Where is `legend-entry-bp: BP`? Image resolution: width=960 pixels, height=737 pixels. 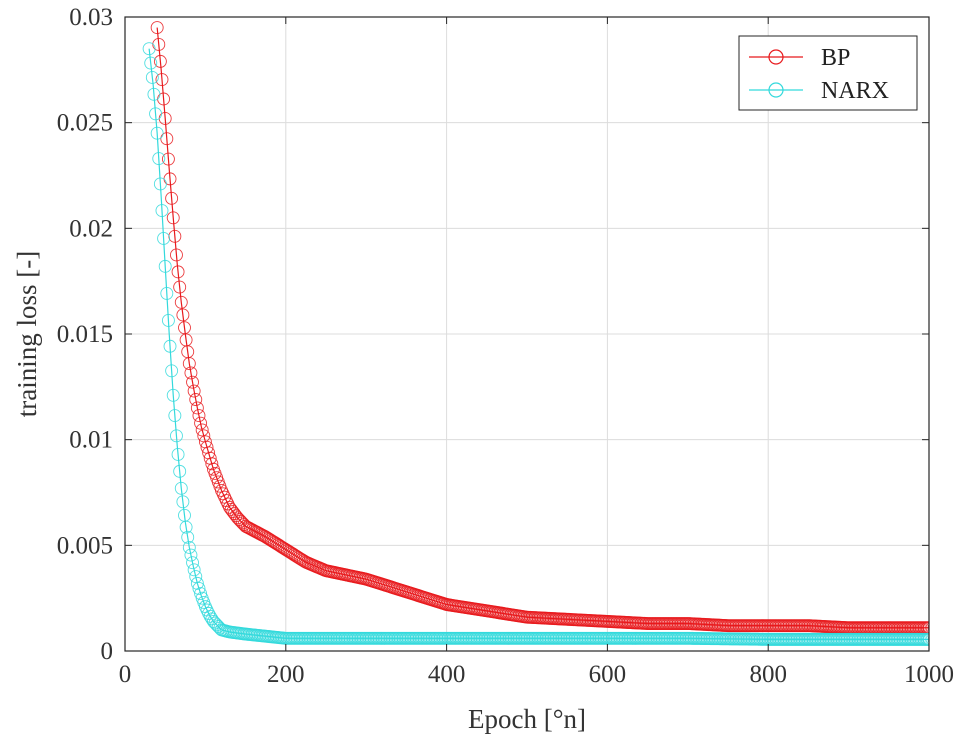
legend-entry-bp: BP is located at coordinates (799, 58).